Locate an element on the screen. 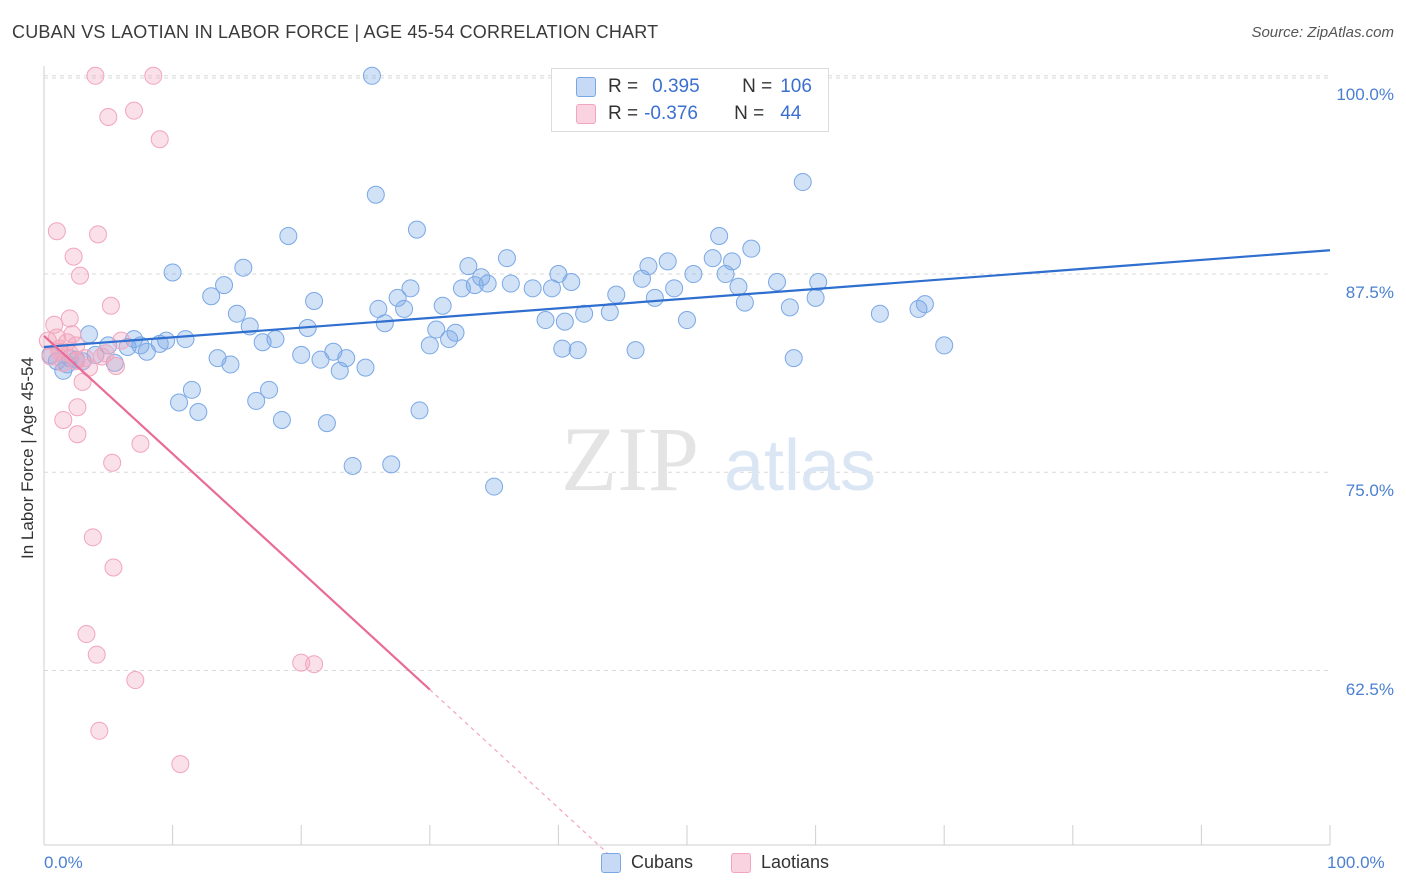 The image size is (1406, 892). legend-item-laotians: Laotians is located at coordinates (780, 862).